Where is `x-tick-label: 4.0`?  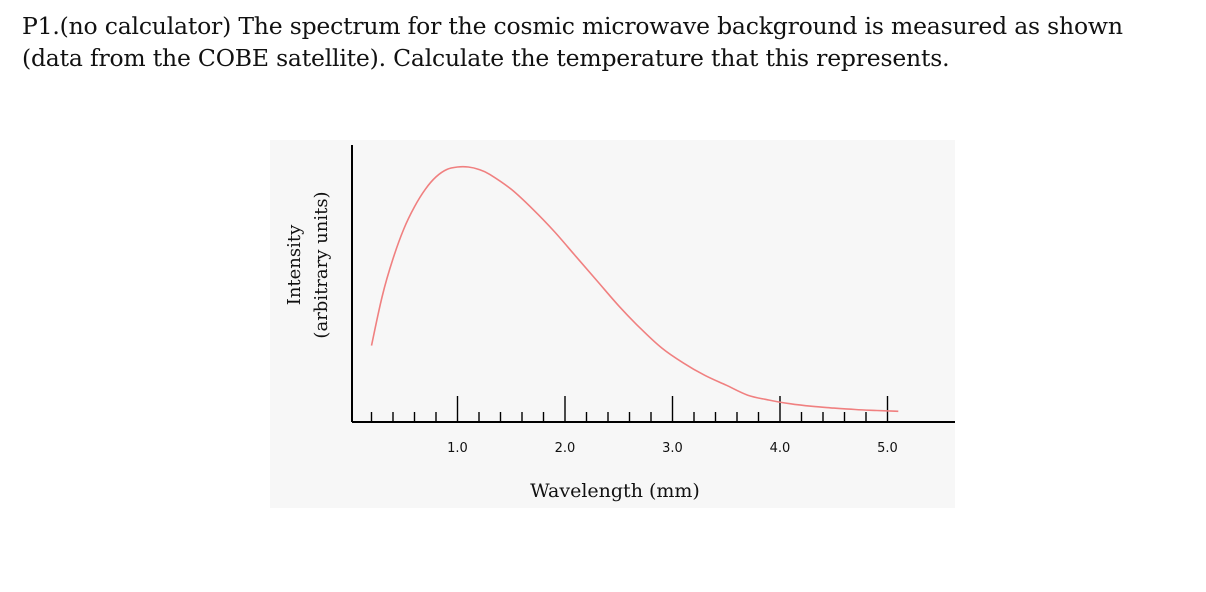
x-tick-label: 4.0 is located at coordinates (780, 448).